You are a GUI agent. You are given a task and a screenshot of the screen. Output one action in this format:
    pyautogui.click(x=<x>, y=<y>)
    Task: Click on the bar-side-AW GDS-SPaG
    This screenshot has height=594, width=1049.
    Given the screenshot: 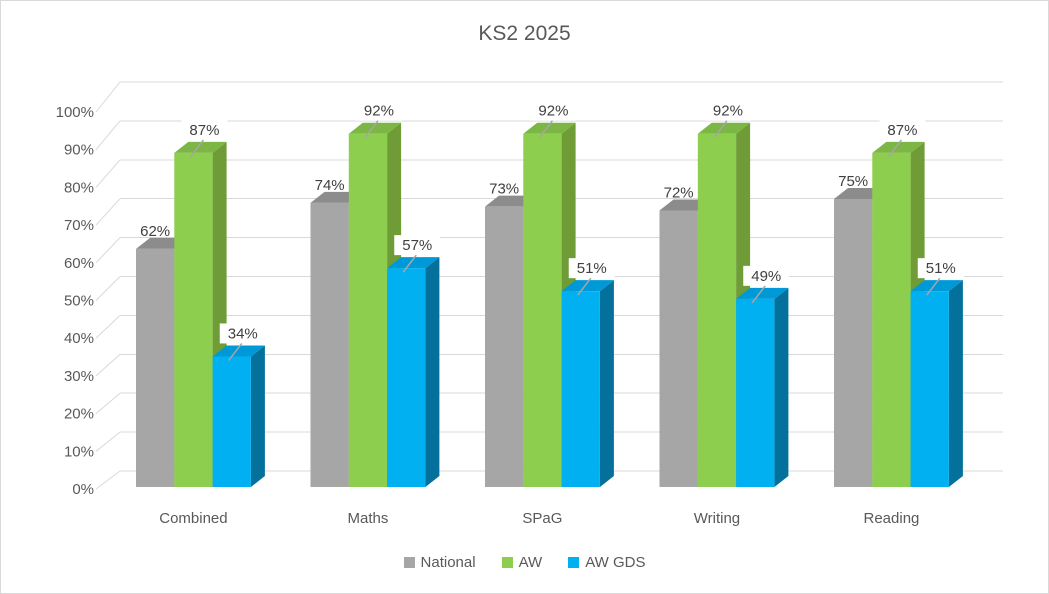 What is the action you would take?
    pyautogui.click(x=606, y=383)
    